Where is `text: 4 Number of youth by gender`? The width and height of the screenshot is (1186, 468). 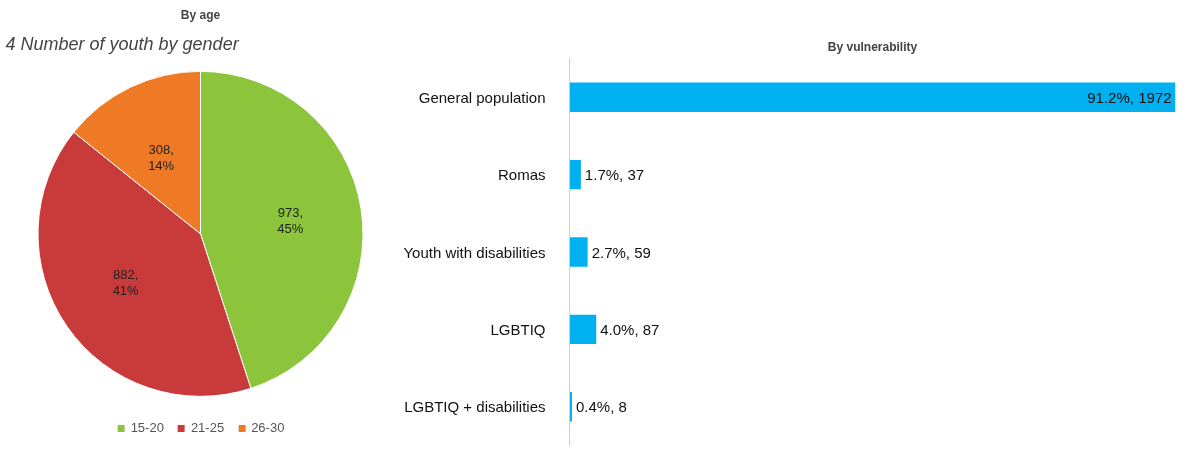 text: 4 Number of youth by gender is located at coordinates (122, 43).